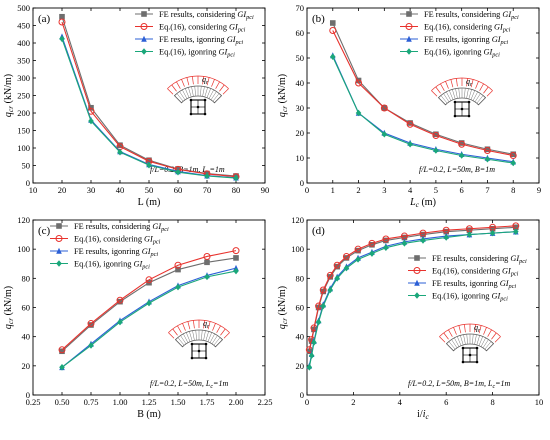 This screenshot has width=550, height=440. What do you see at coordinates (207, 190) in the screenshot?
I see `x-tick-label: 70` at bounding box center [207, 190].